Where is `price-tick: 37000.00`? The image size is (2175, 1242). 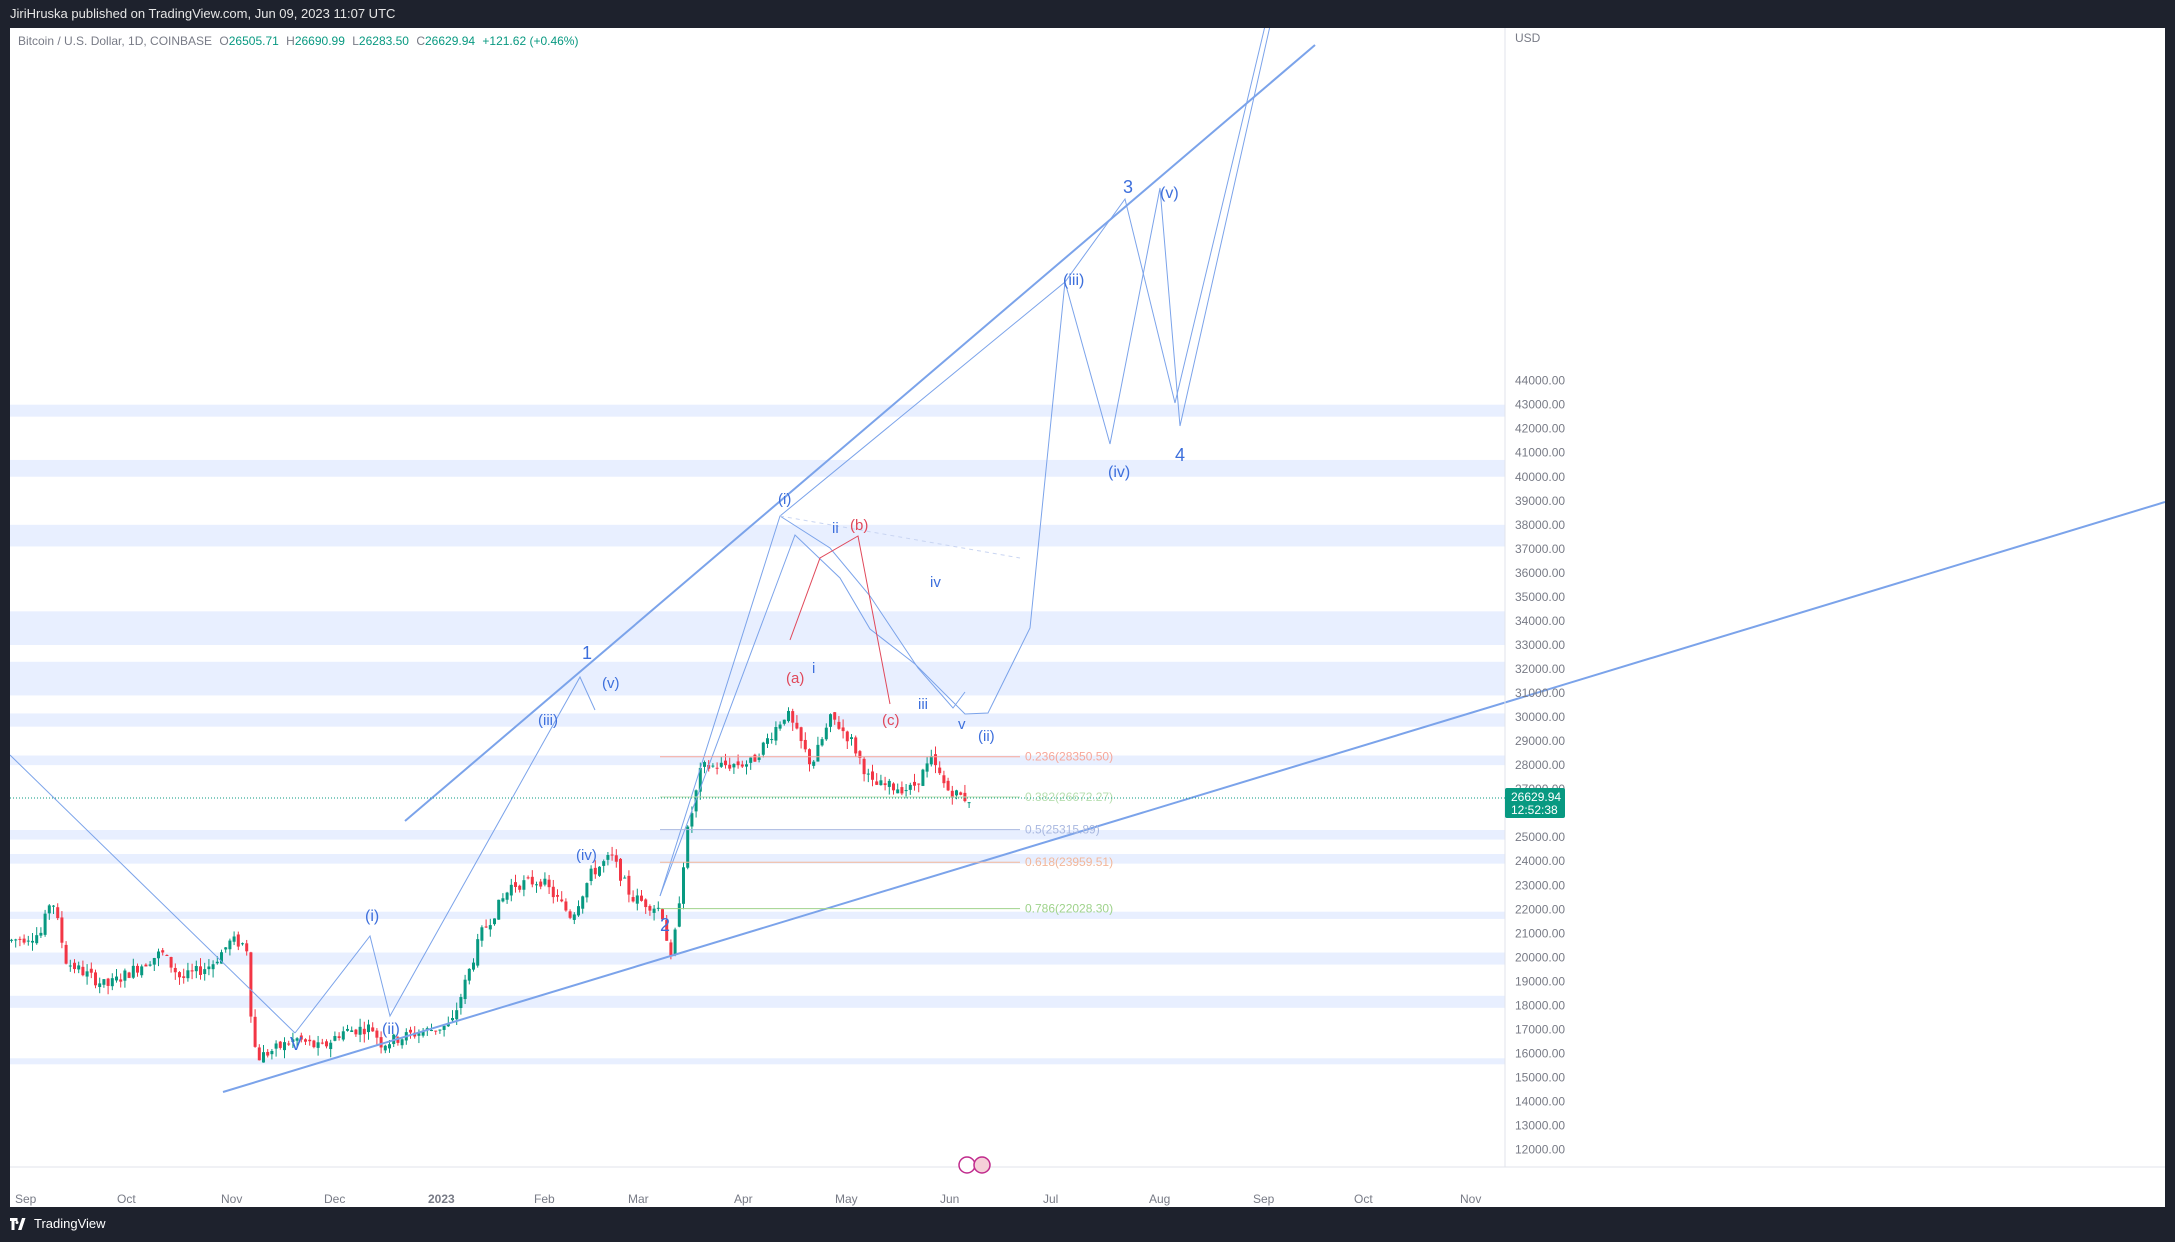
price-tick: 37000.00 is located at coordinates (1540, 549).